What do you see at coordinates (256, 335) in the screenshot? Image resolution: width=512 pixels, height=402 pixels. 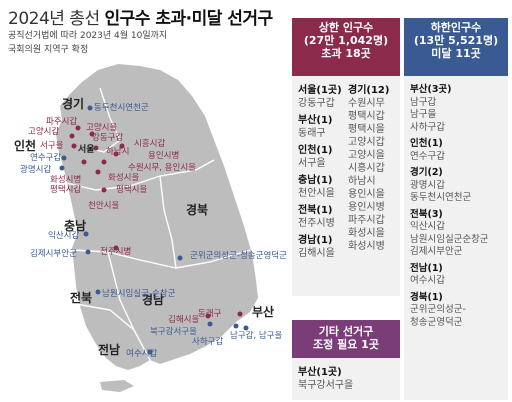 I see `map-label-lower: 남구갑, 남구을` at bounding box center [256, 335].